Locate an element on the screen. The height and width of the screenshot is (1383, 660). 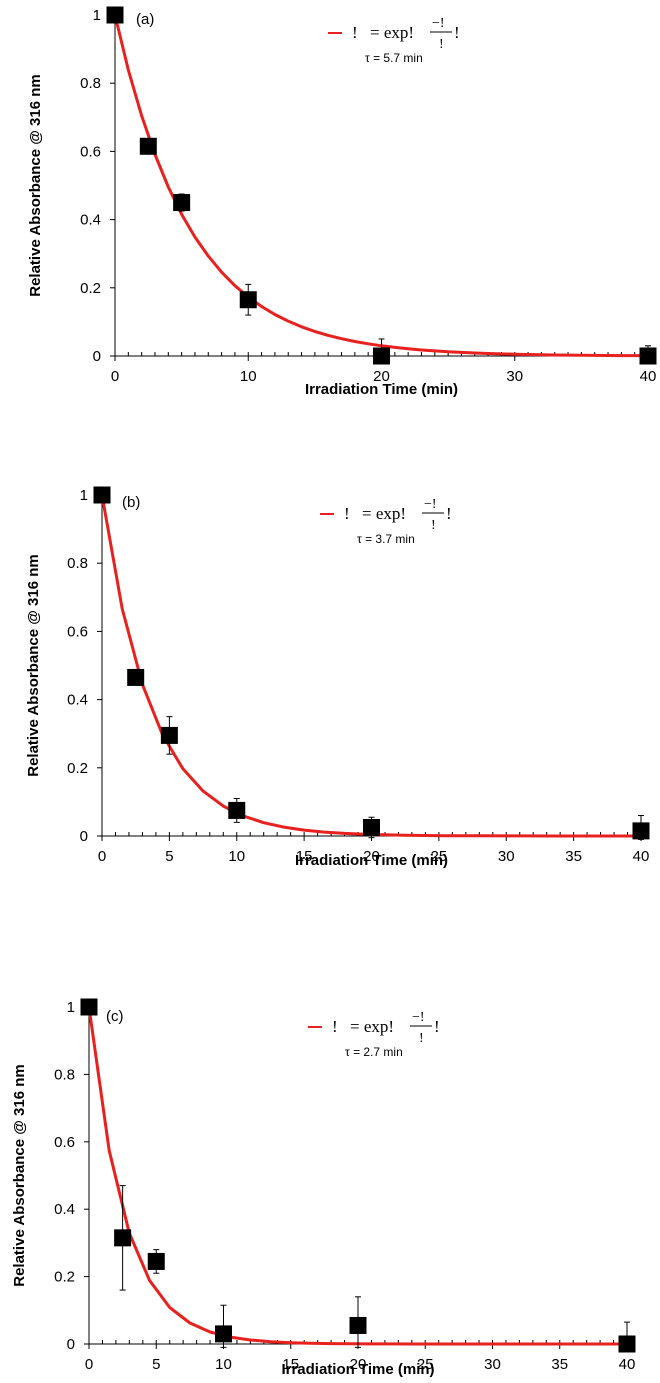
panel-label: (b) is located at coordinates (131, 502).